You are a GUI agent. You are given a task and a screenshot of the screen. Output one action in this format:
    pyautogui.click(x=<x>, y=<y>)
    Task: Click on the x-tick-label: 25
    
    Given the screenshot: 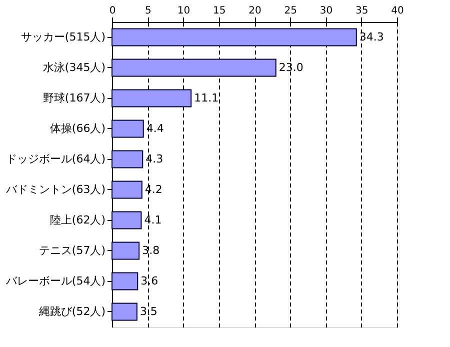 What is the action you would take?
    pyautogui.click(x=290, y=11)
    